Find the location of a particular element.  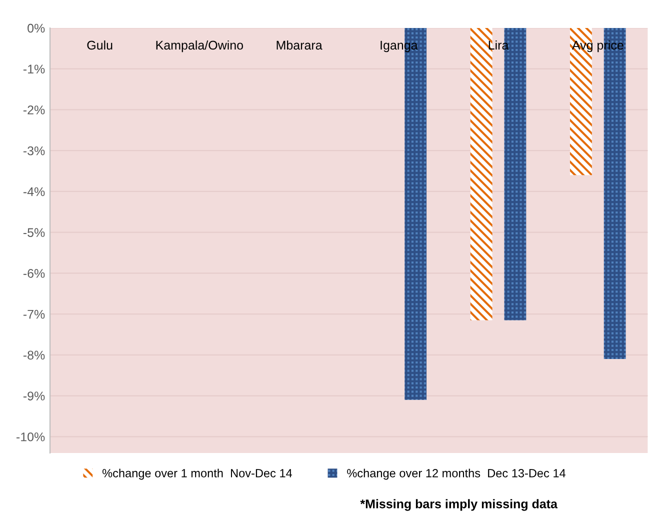

x-tick-label: Mbarara is located at coordinates (299, 45).